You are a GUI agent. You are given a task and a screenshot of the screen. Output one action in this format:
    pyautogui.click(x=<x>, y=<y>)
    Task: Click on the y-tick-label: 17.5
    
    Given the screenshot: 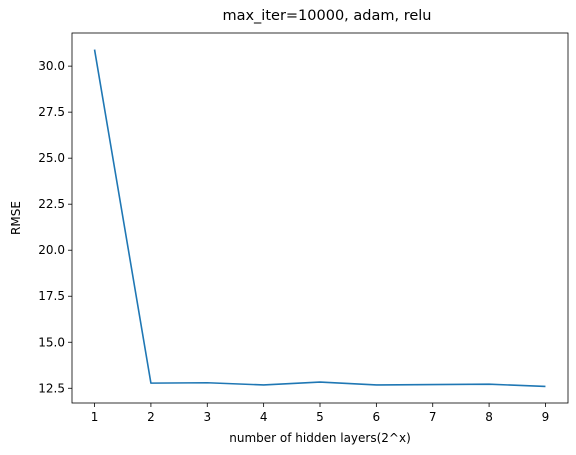 What is the action you would take?
    pyautogui.click(x=51, y=296)
    